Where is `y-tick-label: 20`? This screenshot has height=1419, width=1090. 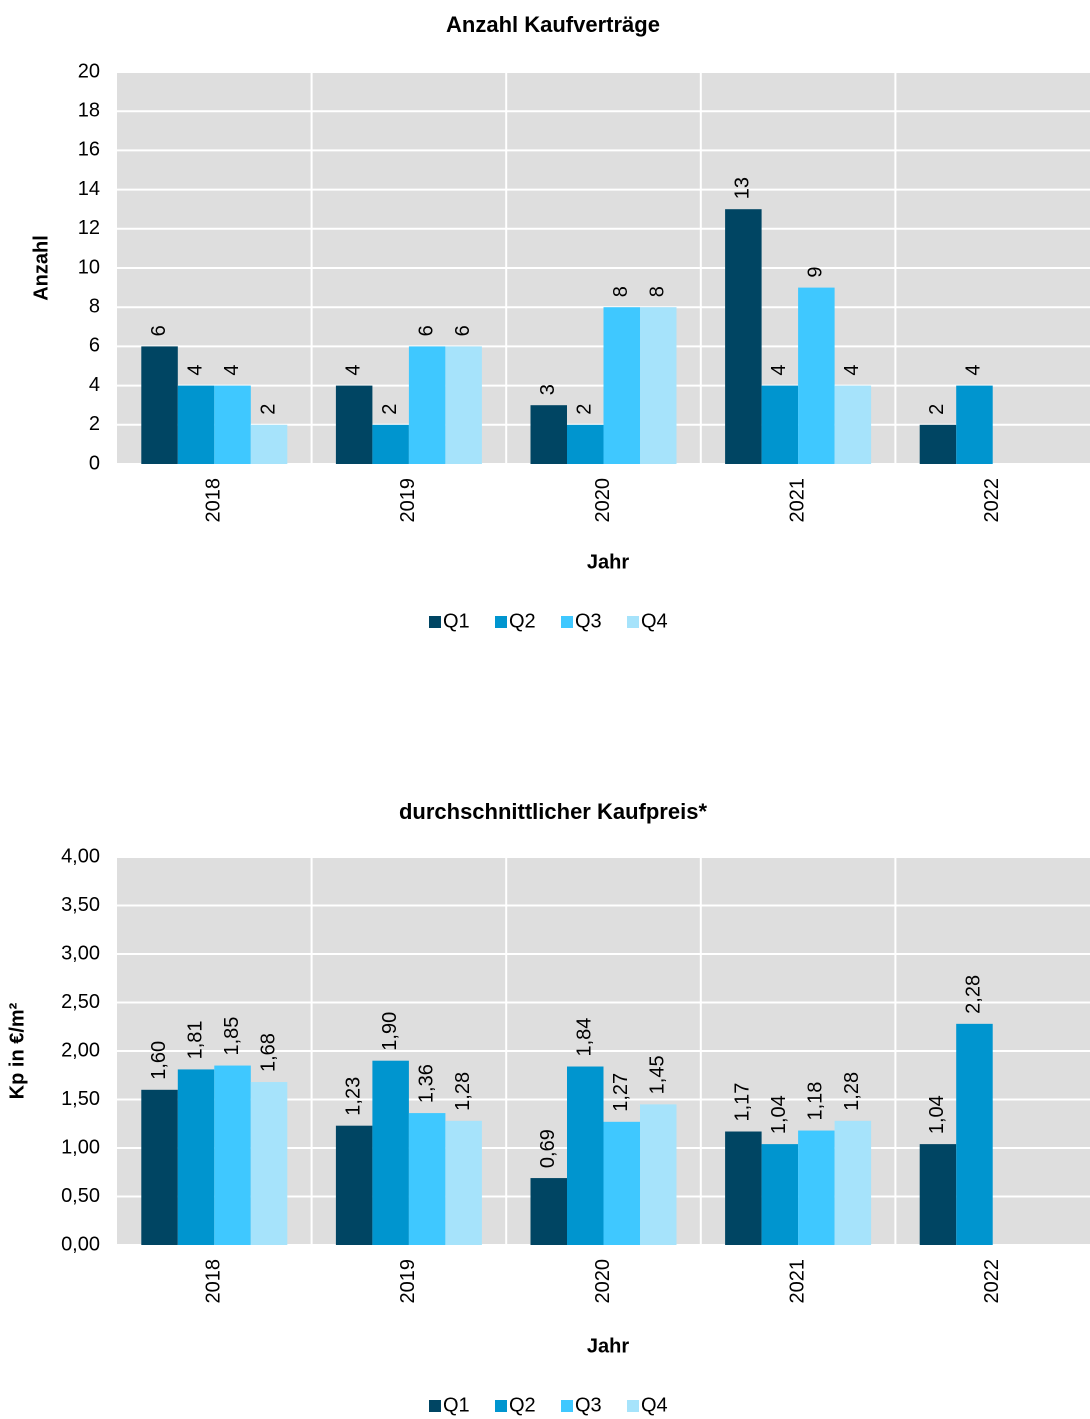
y-tick-label: 20 is located at coordinates (89, 71).